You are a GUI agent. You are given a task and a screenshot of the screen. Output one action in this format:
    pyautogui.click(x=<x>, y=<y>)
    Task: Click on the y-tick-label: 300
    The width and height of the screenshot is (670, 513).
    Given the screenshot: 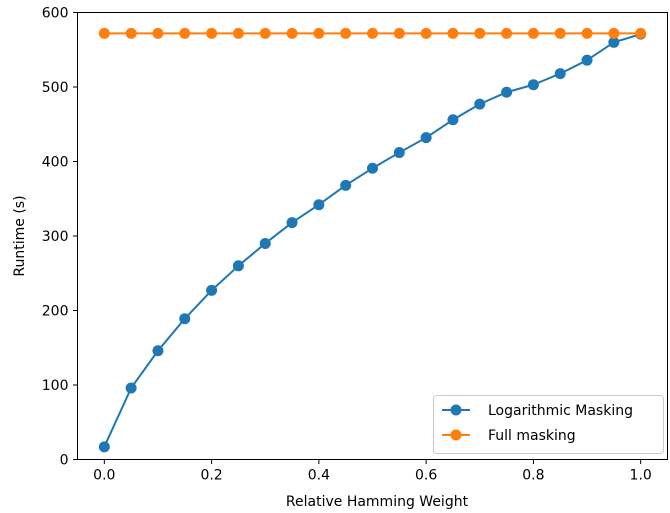 What is the action you would take?
    pyautogui.click(x=55, y=237)
    